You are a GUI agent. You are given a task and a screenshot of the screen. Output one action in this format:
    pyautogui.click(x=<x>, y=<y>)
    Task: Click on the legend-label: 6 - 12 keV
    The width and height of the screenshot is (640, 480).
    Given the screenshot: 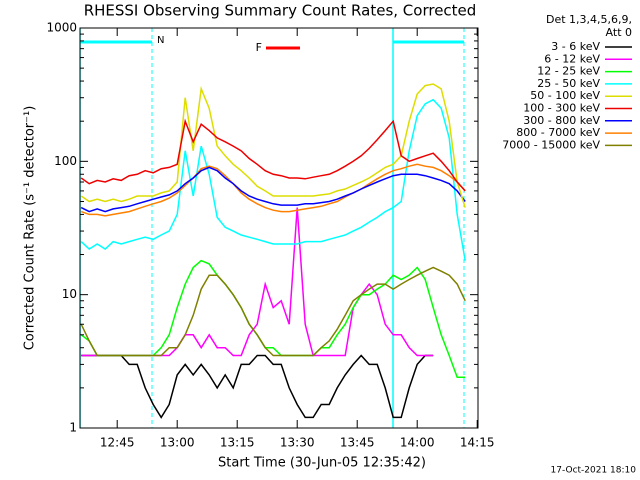 What is the action you would take?
    pyautogui.click(x=572, y=58)
    